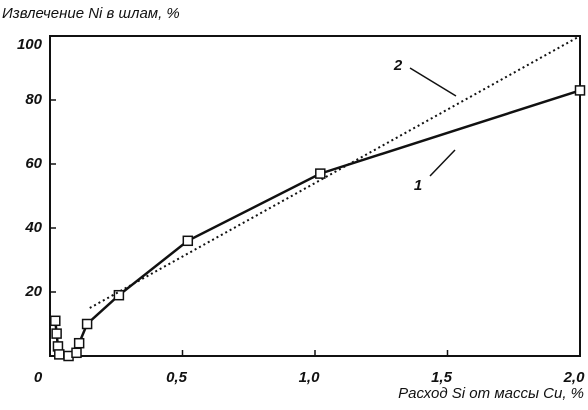 The height and width of the screenshot is (410, 588). I want to click on y-tick-label: 20, so click(33, 291).